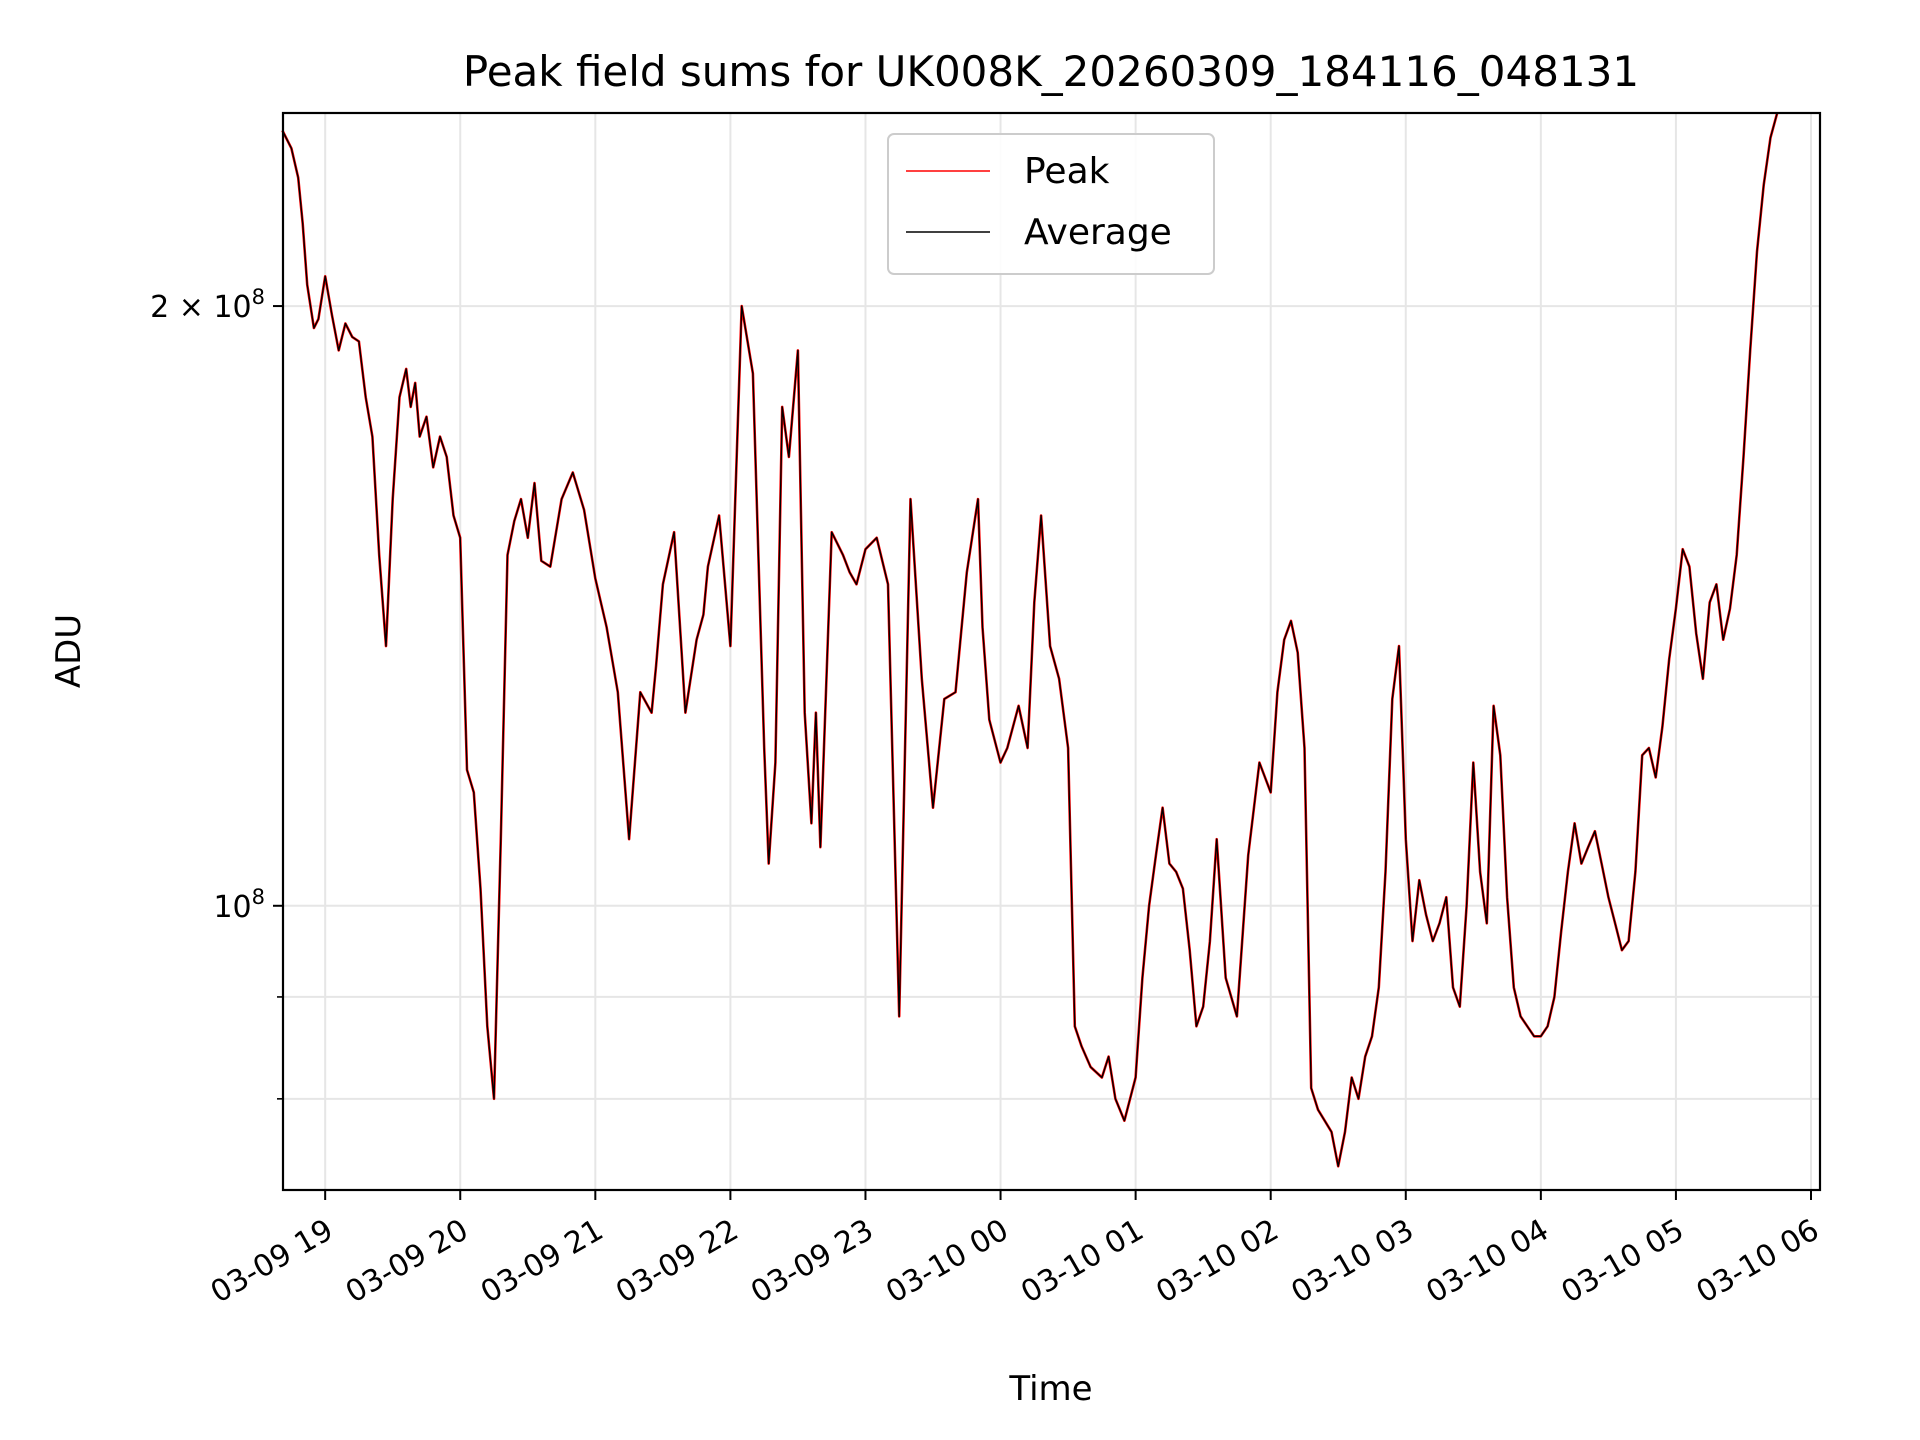 This screenshot has height=1440, width=1920. What do you see at coordinates (239, 905) in the screenshot?
I see `y-tick-label: 108` at bounding box center [239, 905].